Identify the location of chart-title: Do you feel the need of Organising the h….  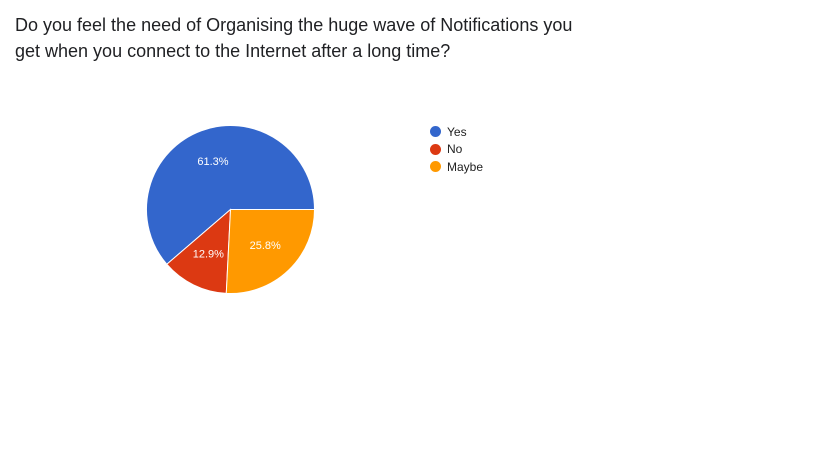
(335, 38).